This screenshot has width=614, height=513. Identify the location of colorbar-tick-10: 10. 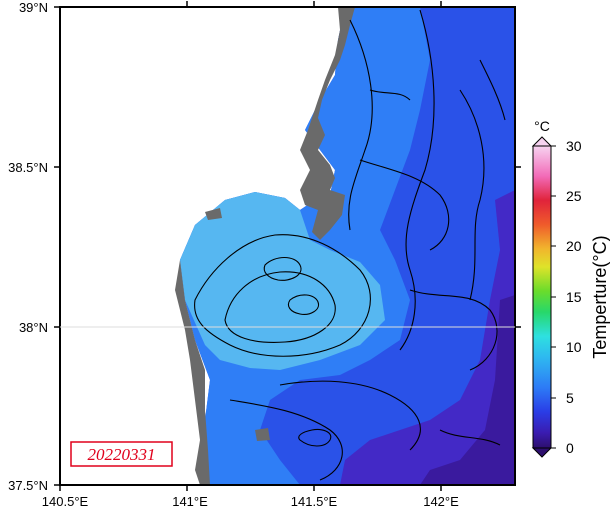
(574, 347).